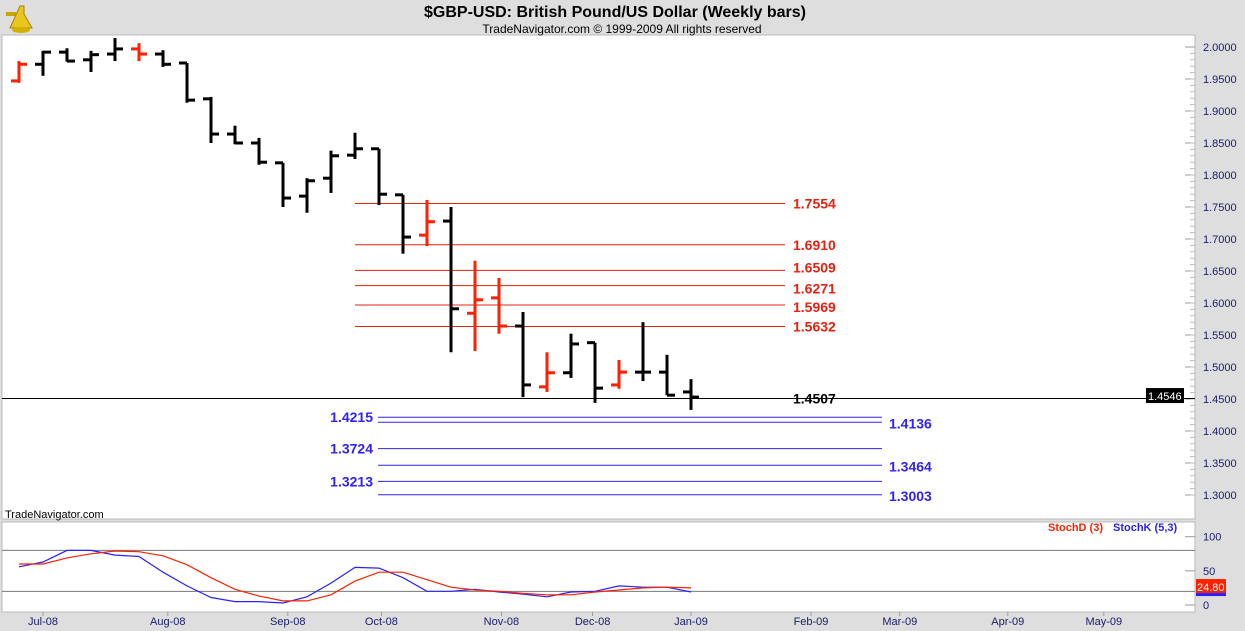 Image resolution: width=1245 pixels, height=631 pixels. Describe the element at coordinates (1206, 606) in the screenshot. I see `stoch-y-tick-label: 0` at that location.